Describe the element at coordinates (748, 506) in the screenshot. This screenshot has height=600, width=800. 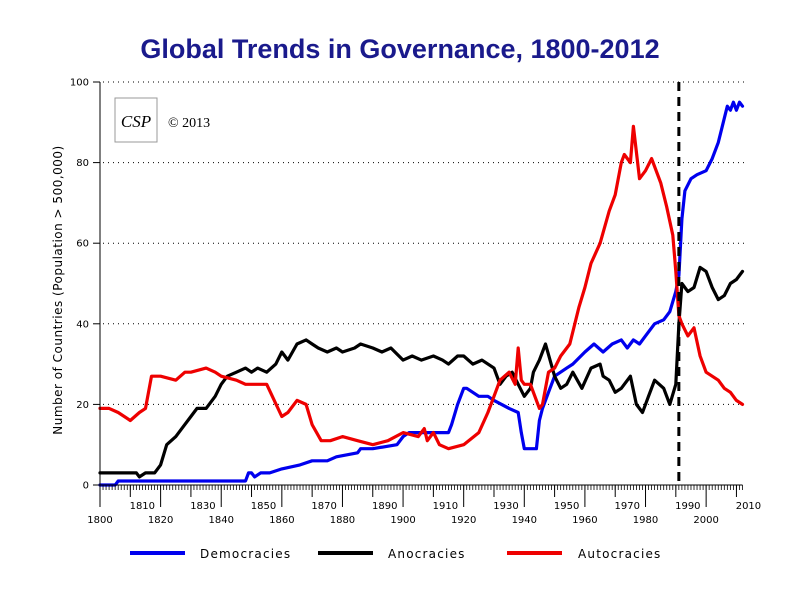
I see `x-tick-label: 2010` at that location.